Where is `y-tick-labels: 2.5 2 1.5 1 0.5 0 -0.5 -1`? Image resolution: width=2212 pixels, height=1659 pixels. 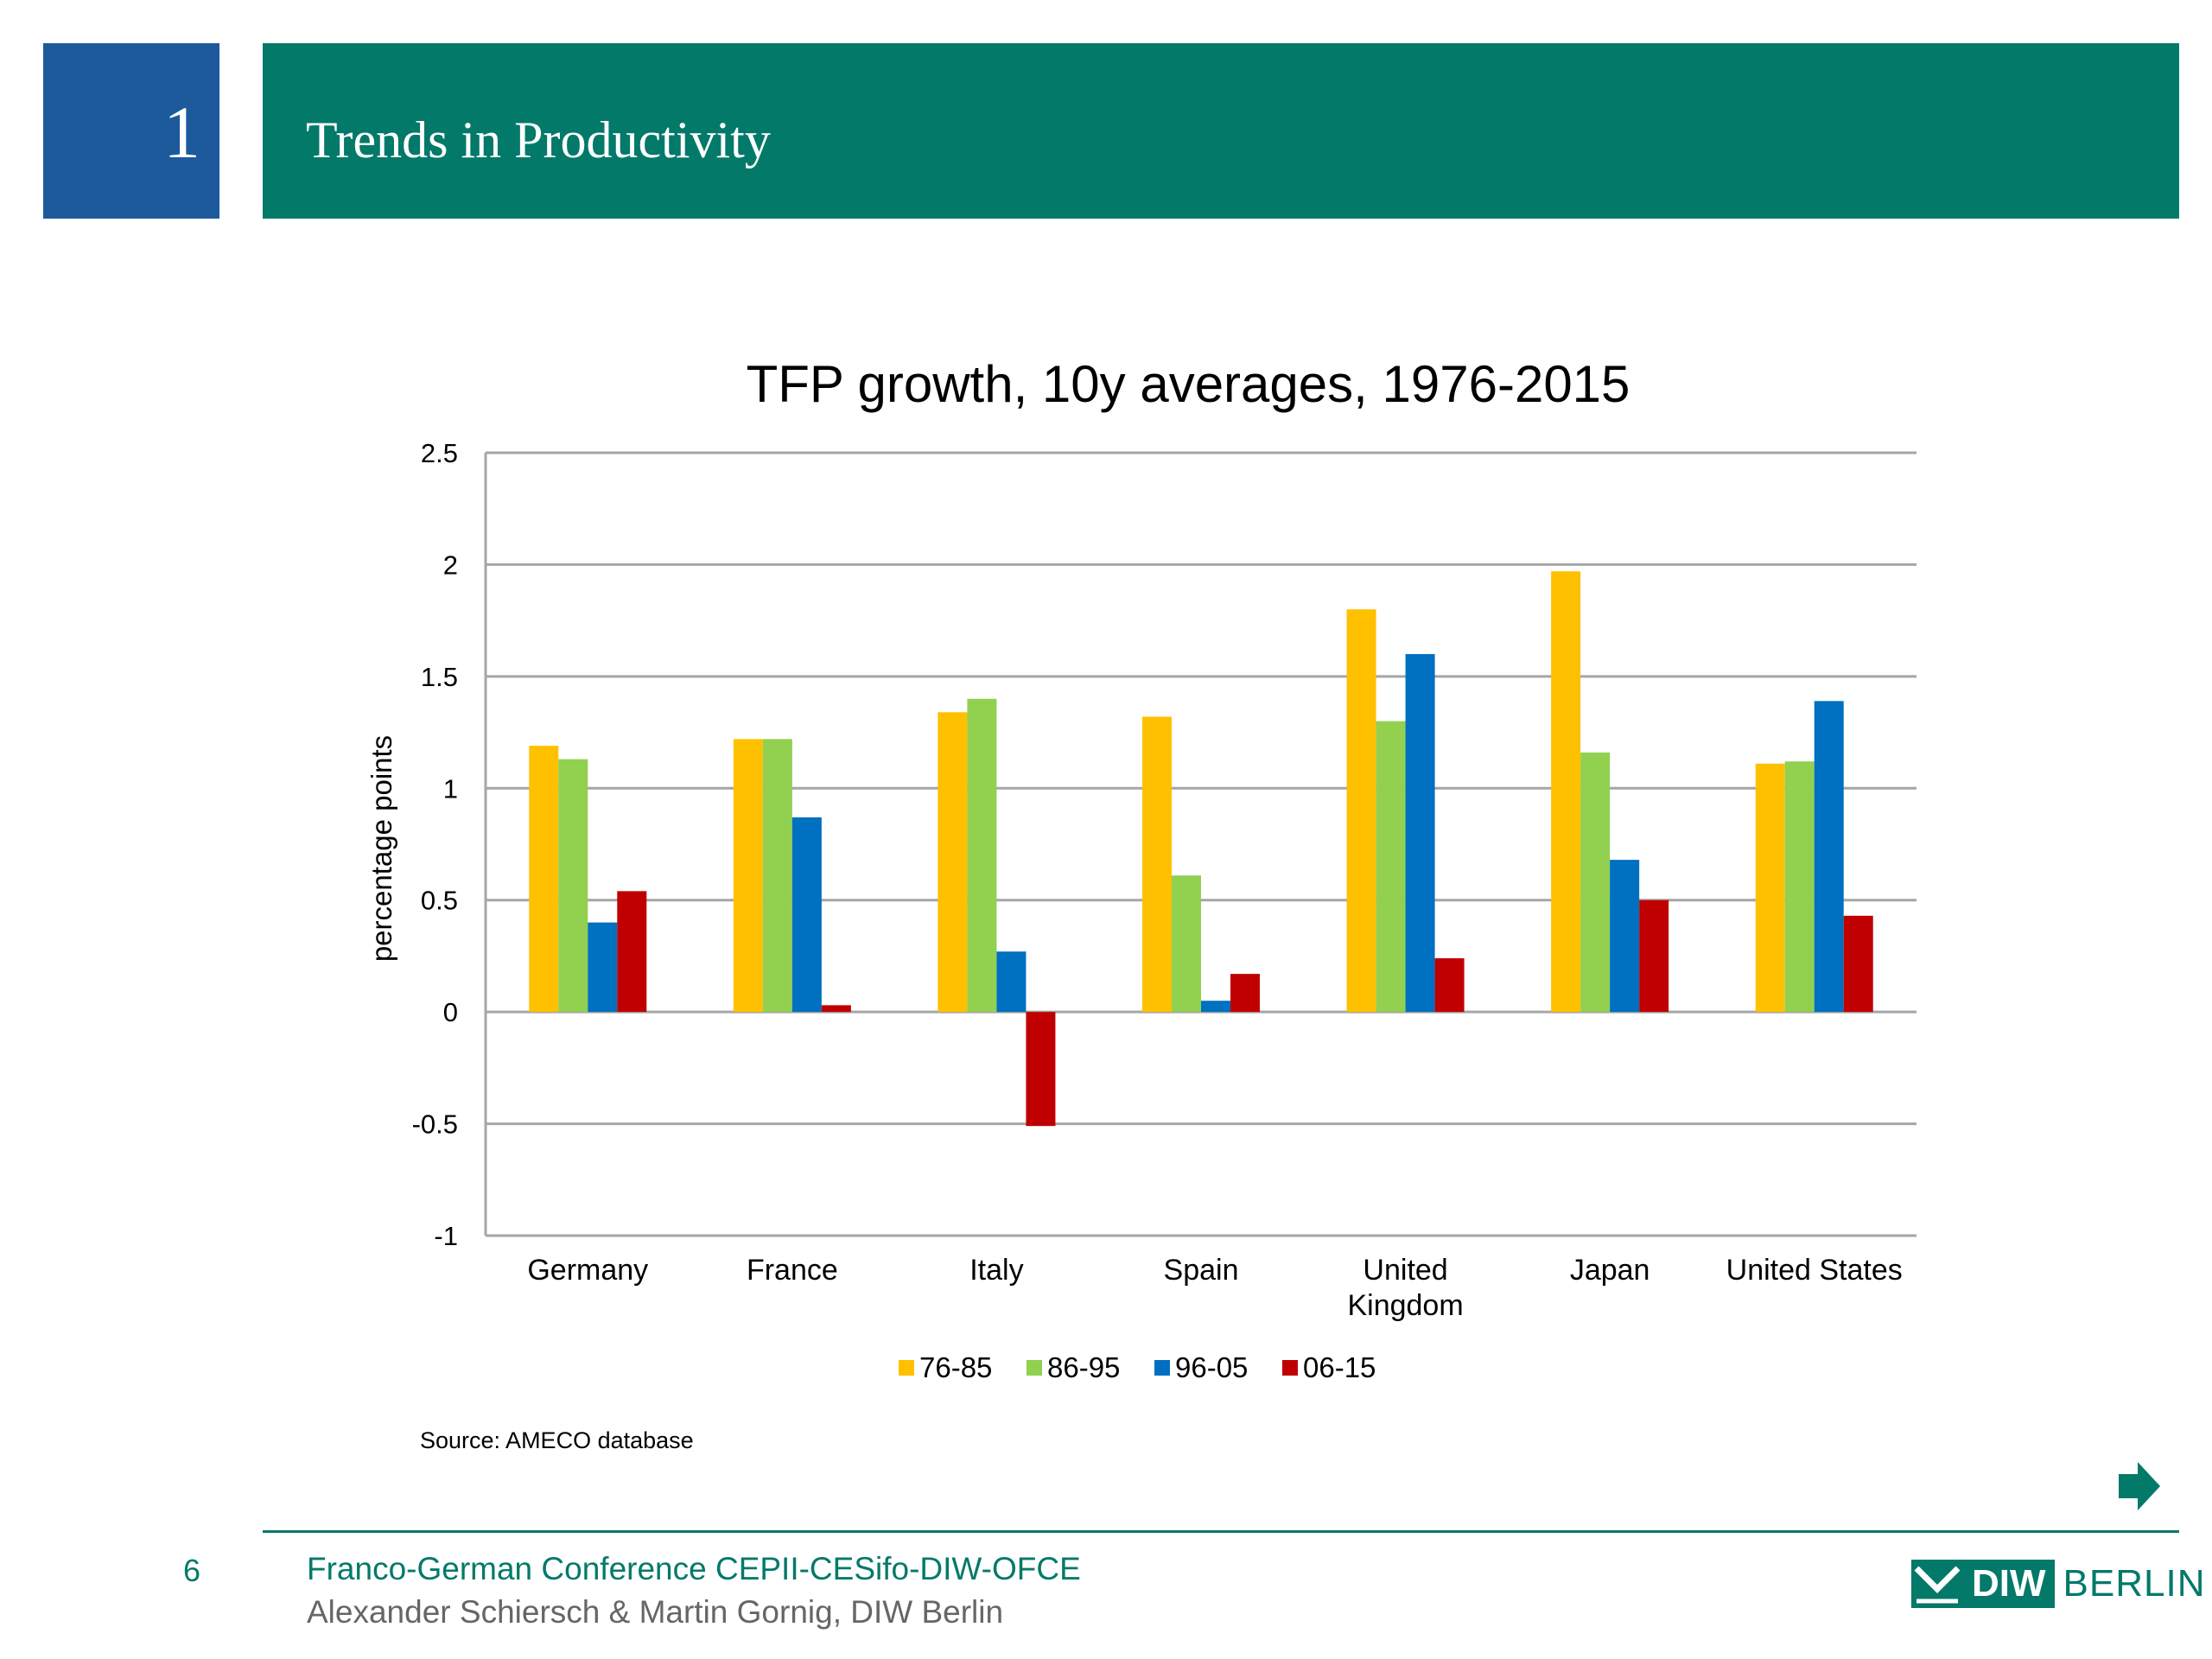 y-tick-labels: 2.5 2 1.5 1 0.5 0 -0.5 -1 is located at coordinates (435, 844).